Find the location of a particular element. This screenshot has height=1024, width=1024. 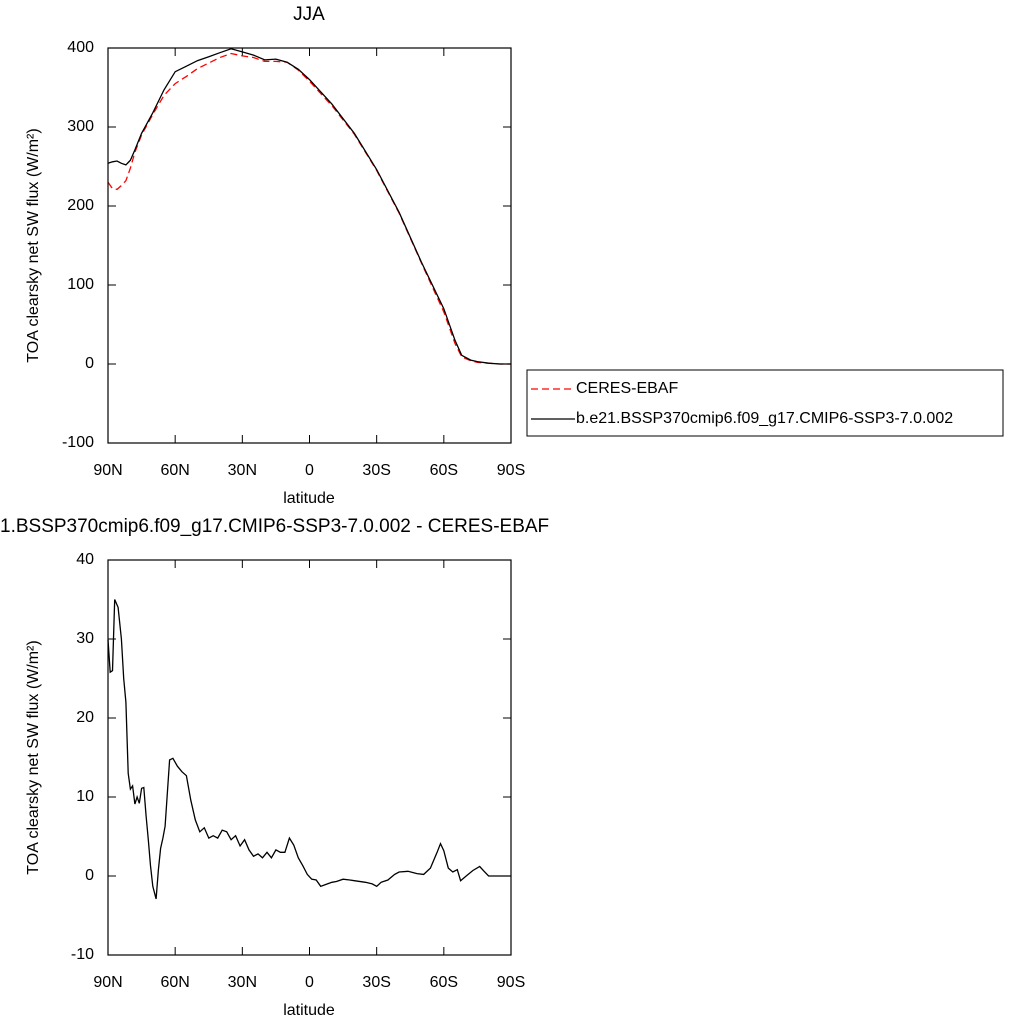

y-tick-label: 400 is located at coordinates (80, 47).